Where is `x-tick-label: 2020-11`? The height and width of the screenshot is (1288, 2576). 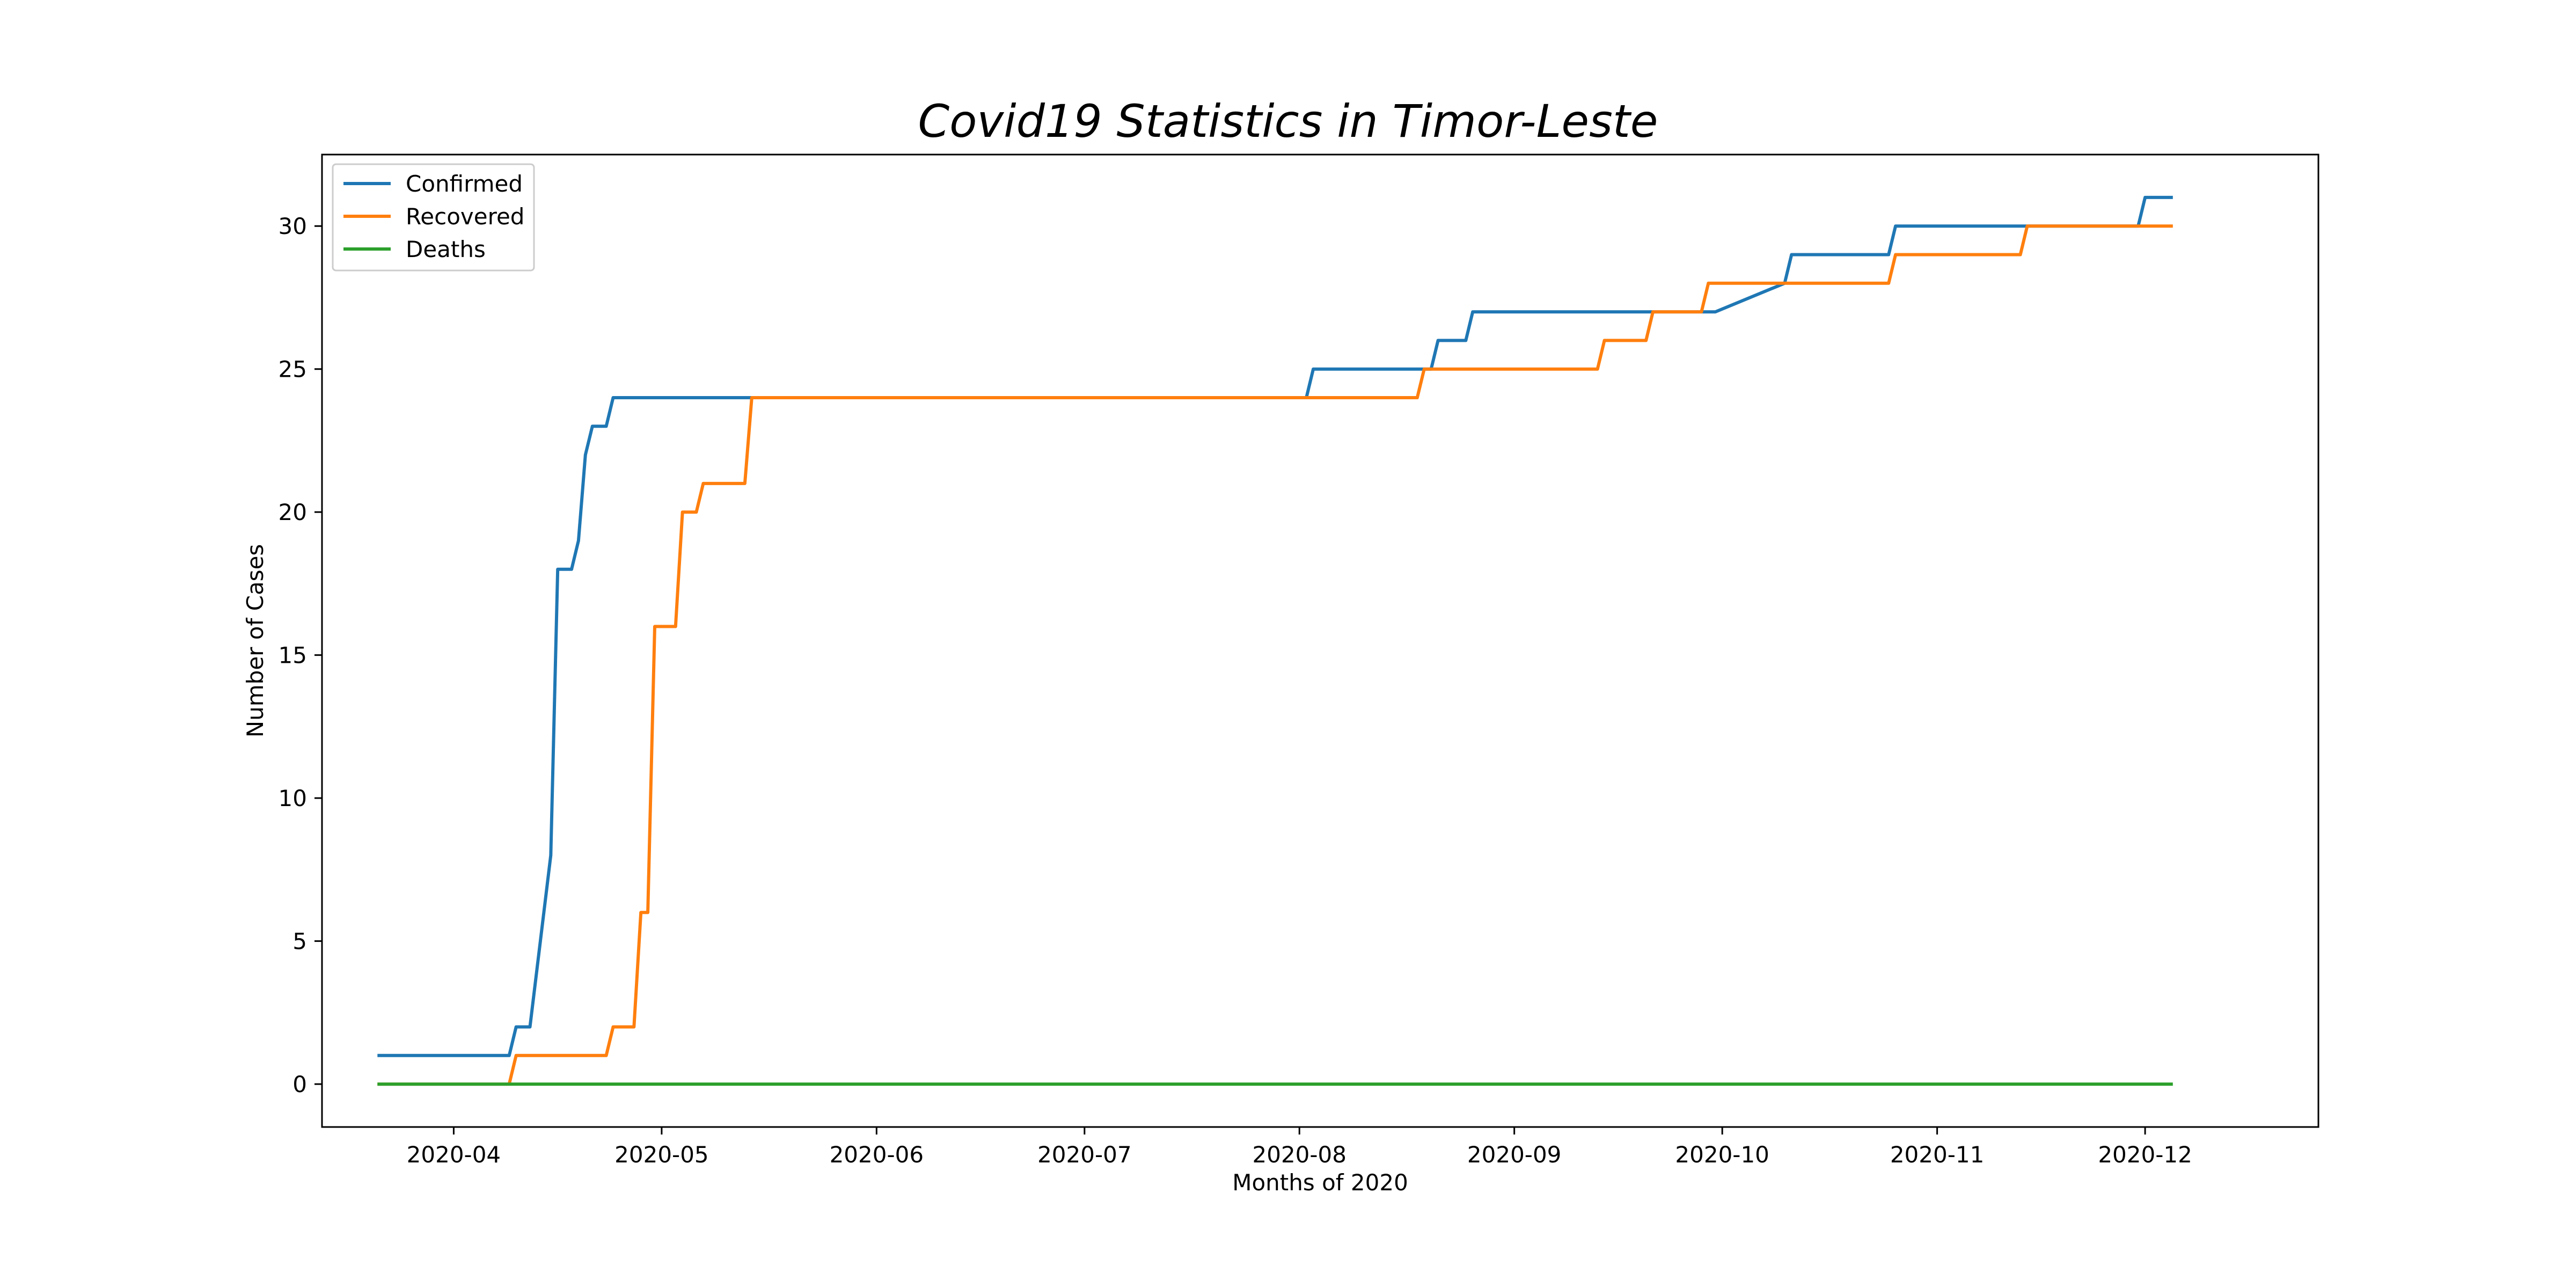 x-tick-label: 2020-11 is located at coordinates (1937, 1154).